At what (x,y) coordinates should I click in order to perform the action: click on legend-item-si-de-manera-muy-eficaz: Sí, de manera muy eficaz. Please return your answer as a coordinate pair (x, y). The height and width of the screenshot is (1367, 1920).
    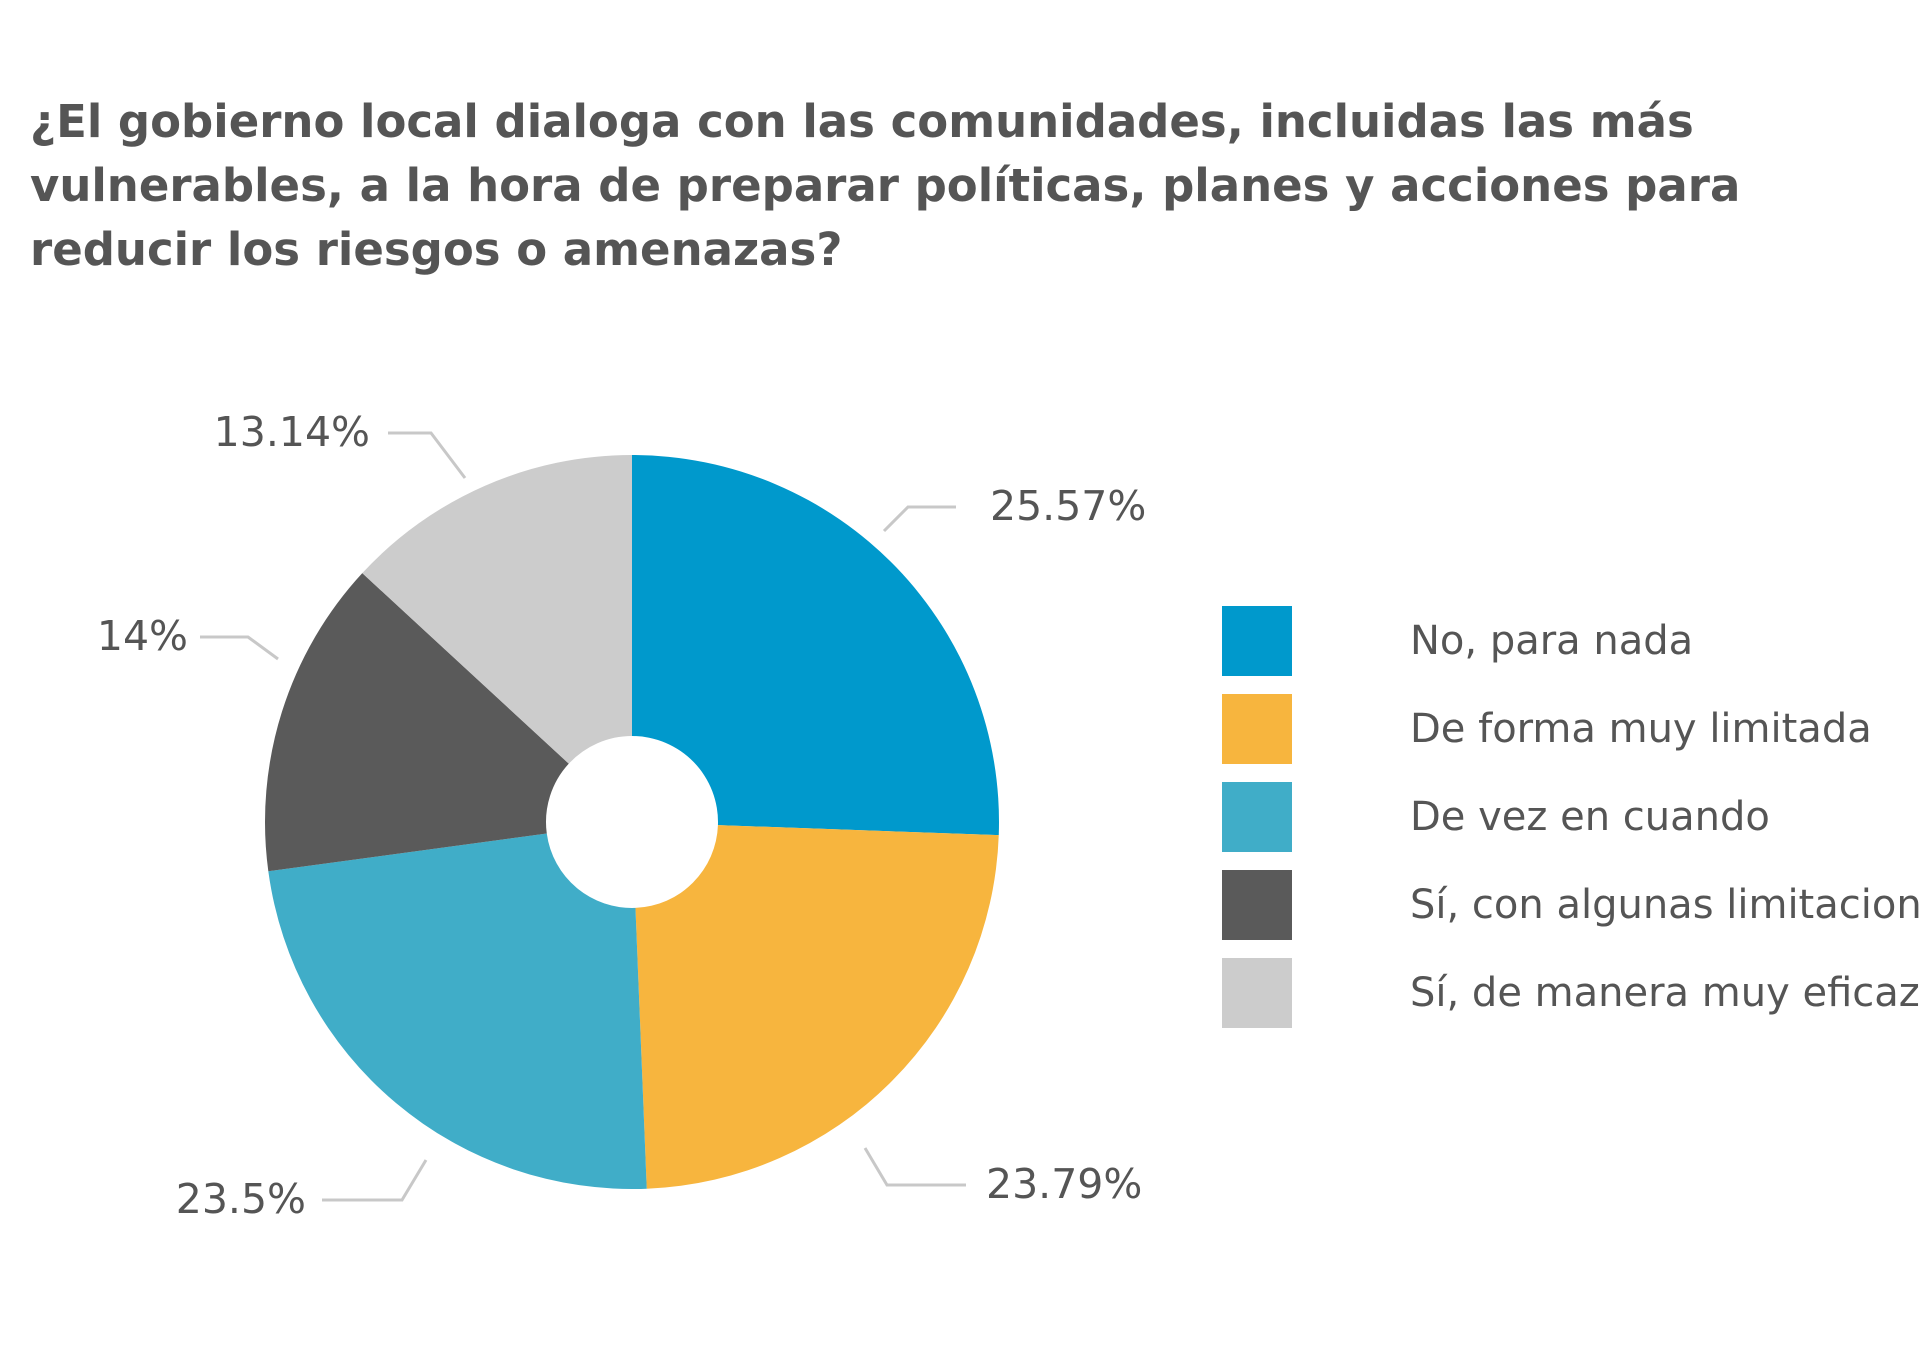
    Looking at the image, I should click on (1571, 993).